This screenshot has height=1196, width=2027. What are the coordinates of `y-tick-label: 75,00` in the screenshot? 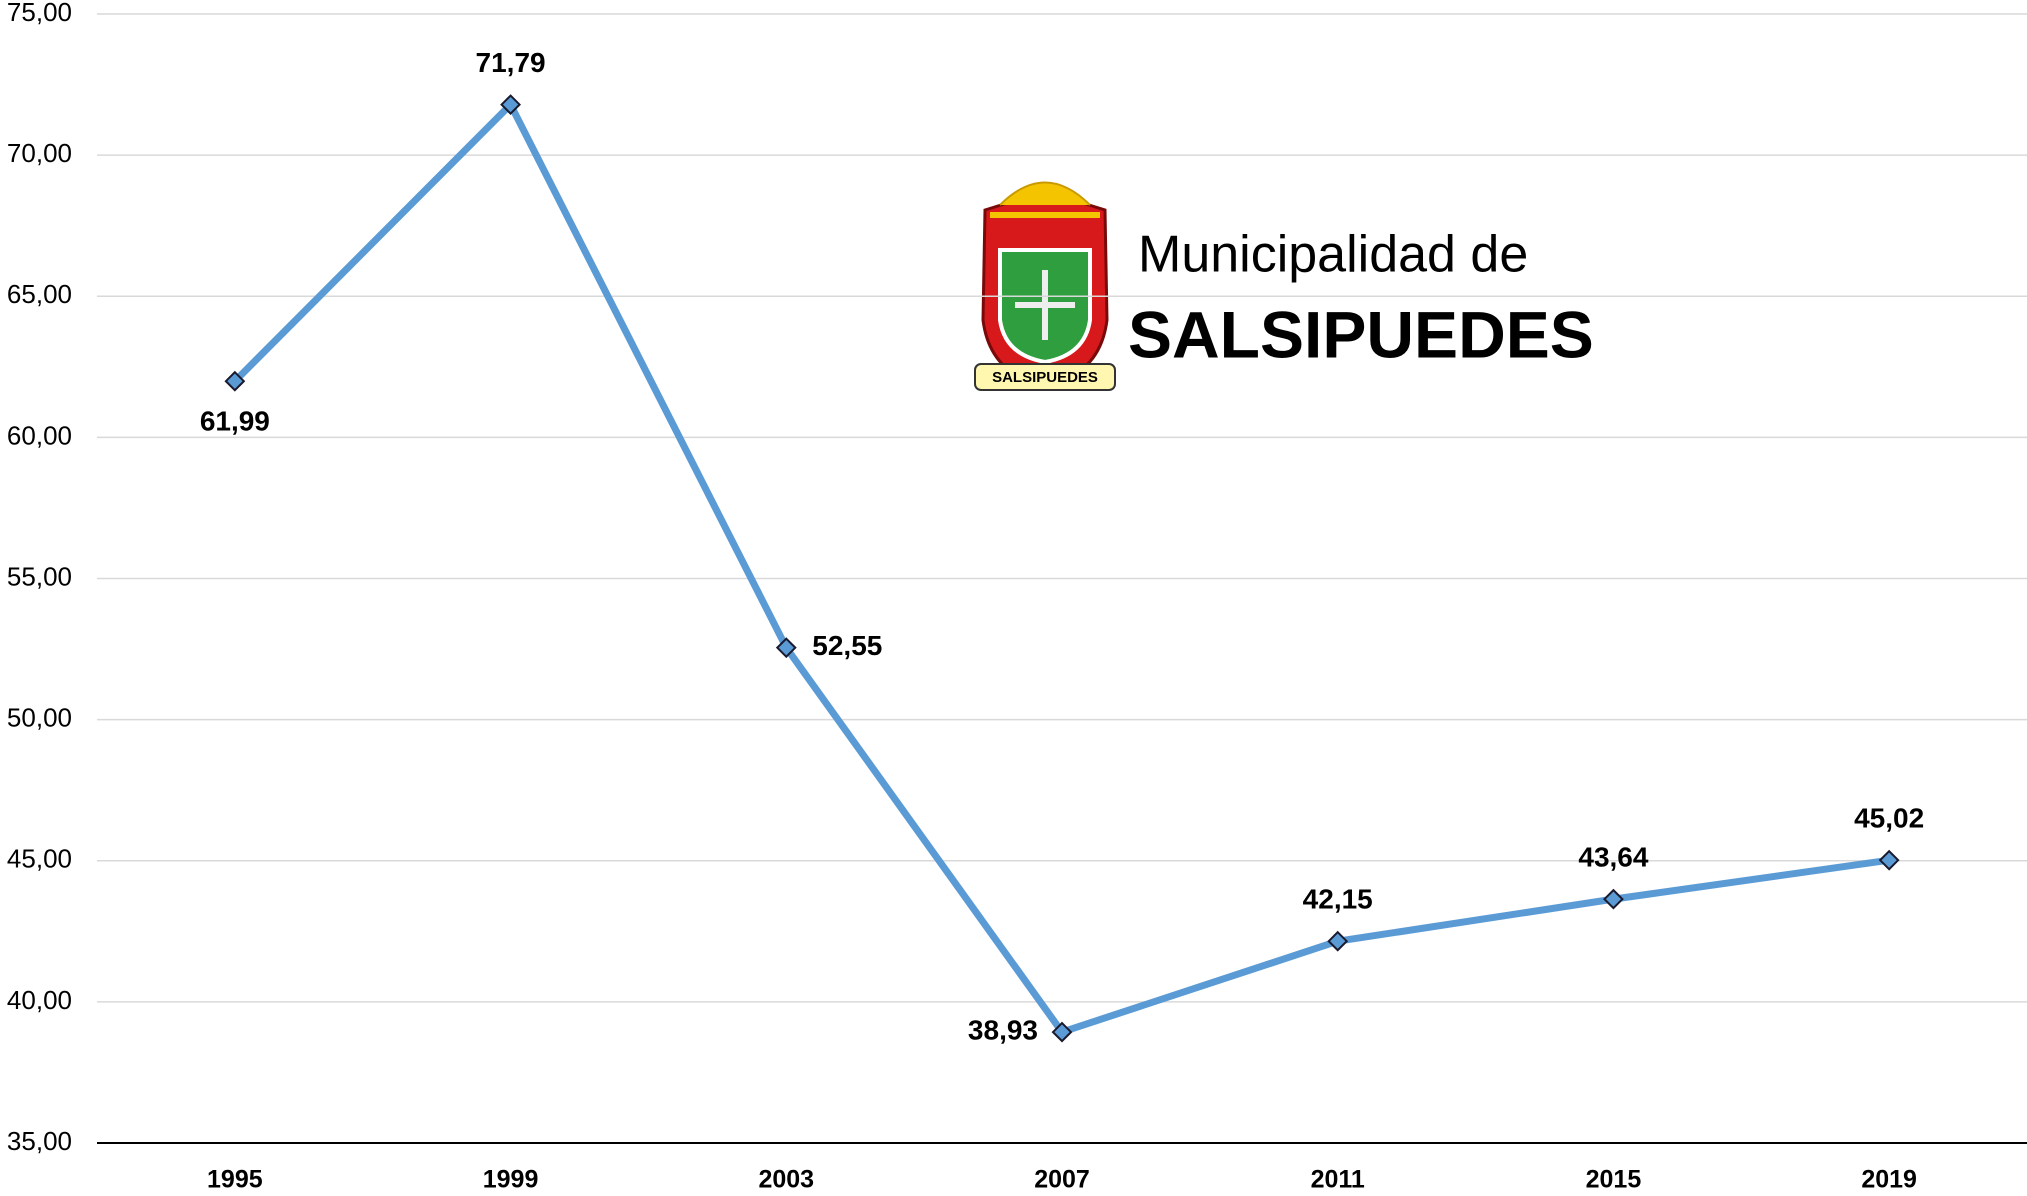 It's located at (39, 13).